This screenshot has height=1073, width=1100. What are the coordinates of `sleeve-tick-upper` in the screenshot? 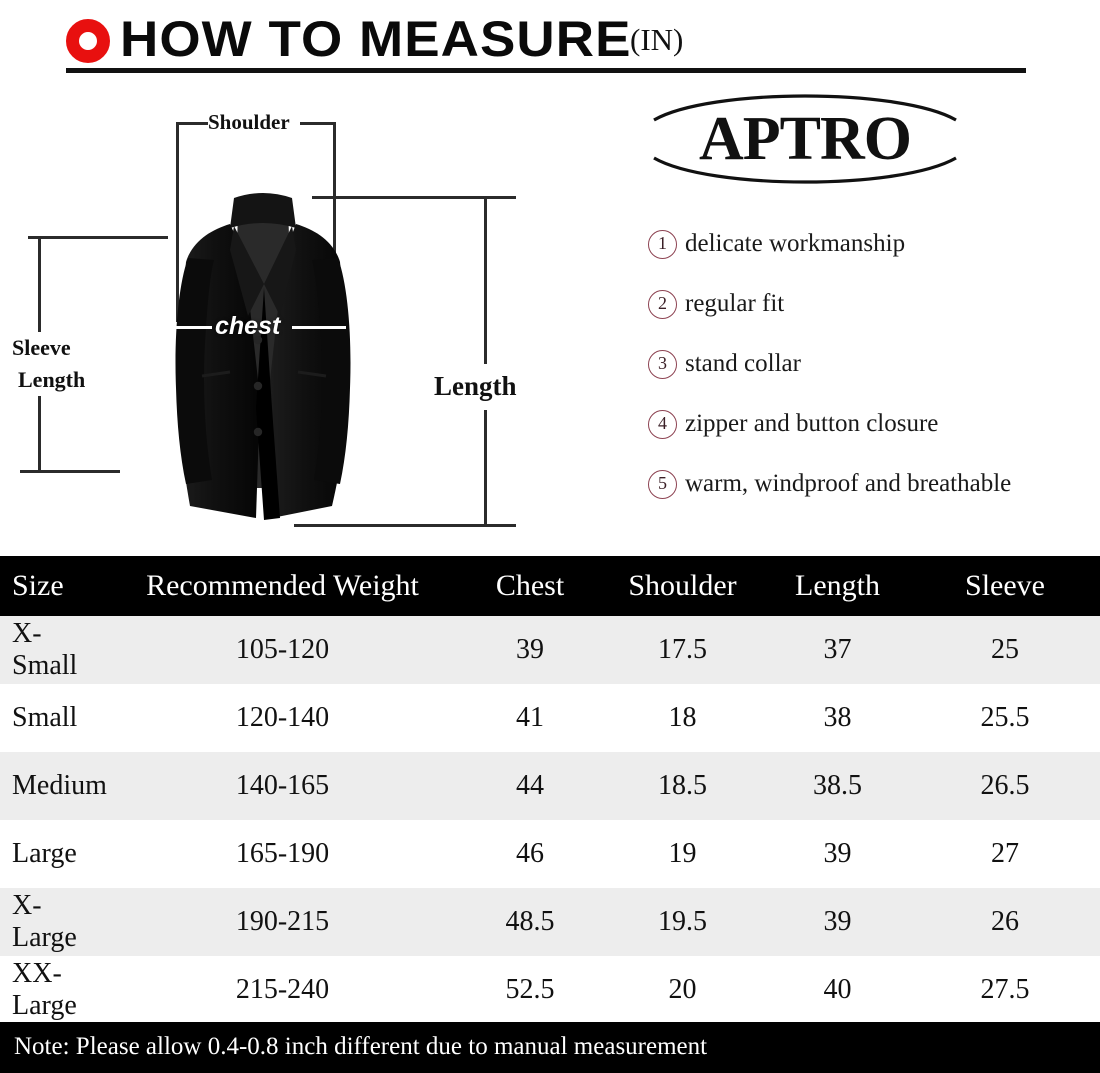 It's located at (39, 284).